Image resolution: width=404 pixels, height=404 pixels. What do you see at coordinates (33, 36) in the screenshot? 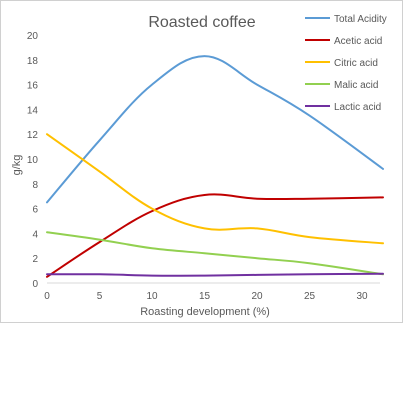
I see `y-tick-label: 20` at bounding box center [33, 36].